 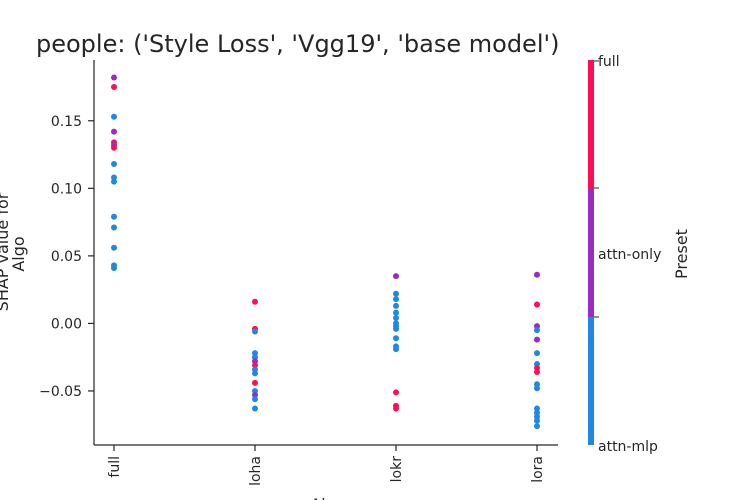 What do you see at coordinates (629, 255) in the screenshot?
I see `colorbar-label-attn-only: attn-only` at bounding box center [629, 255].